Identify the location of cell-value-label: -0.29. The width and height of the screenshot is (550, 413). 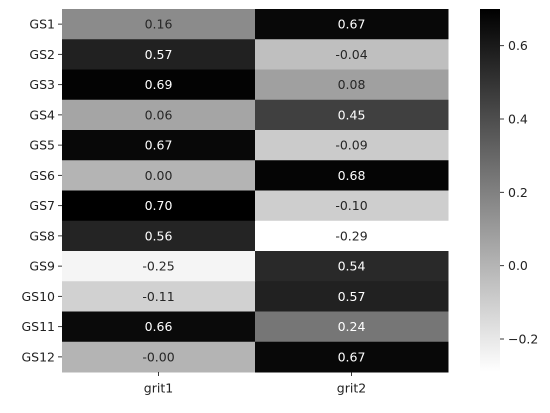
(351, 235).